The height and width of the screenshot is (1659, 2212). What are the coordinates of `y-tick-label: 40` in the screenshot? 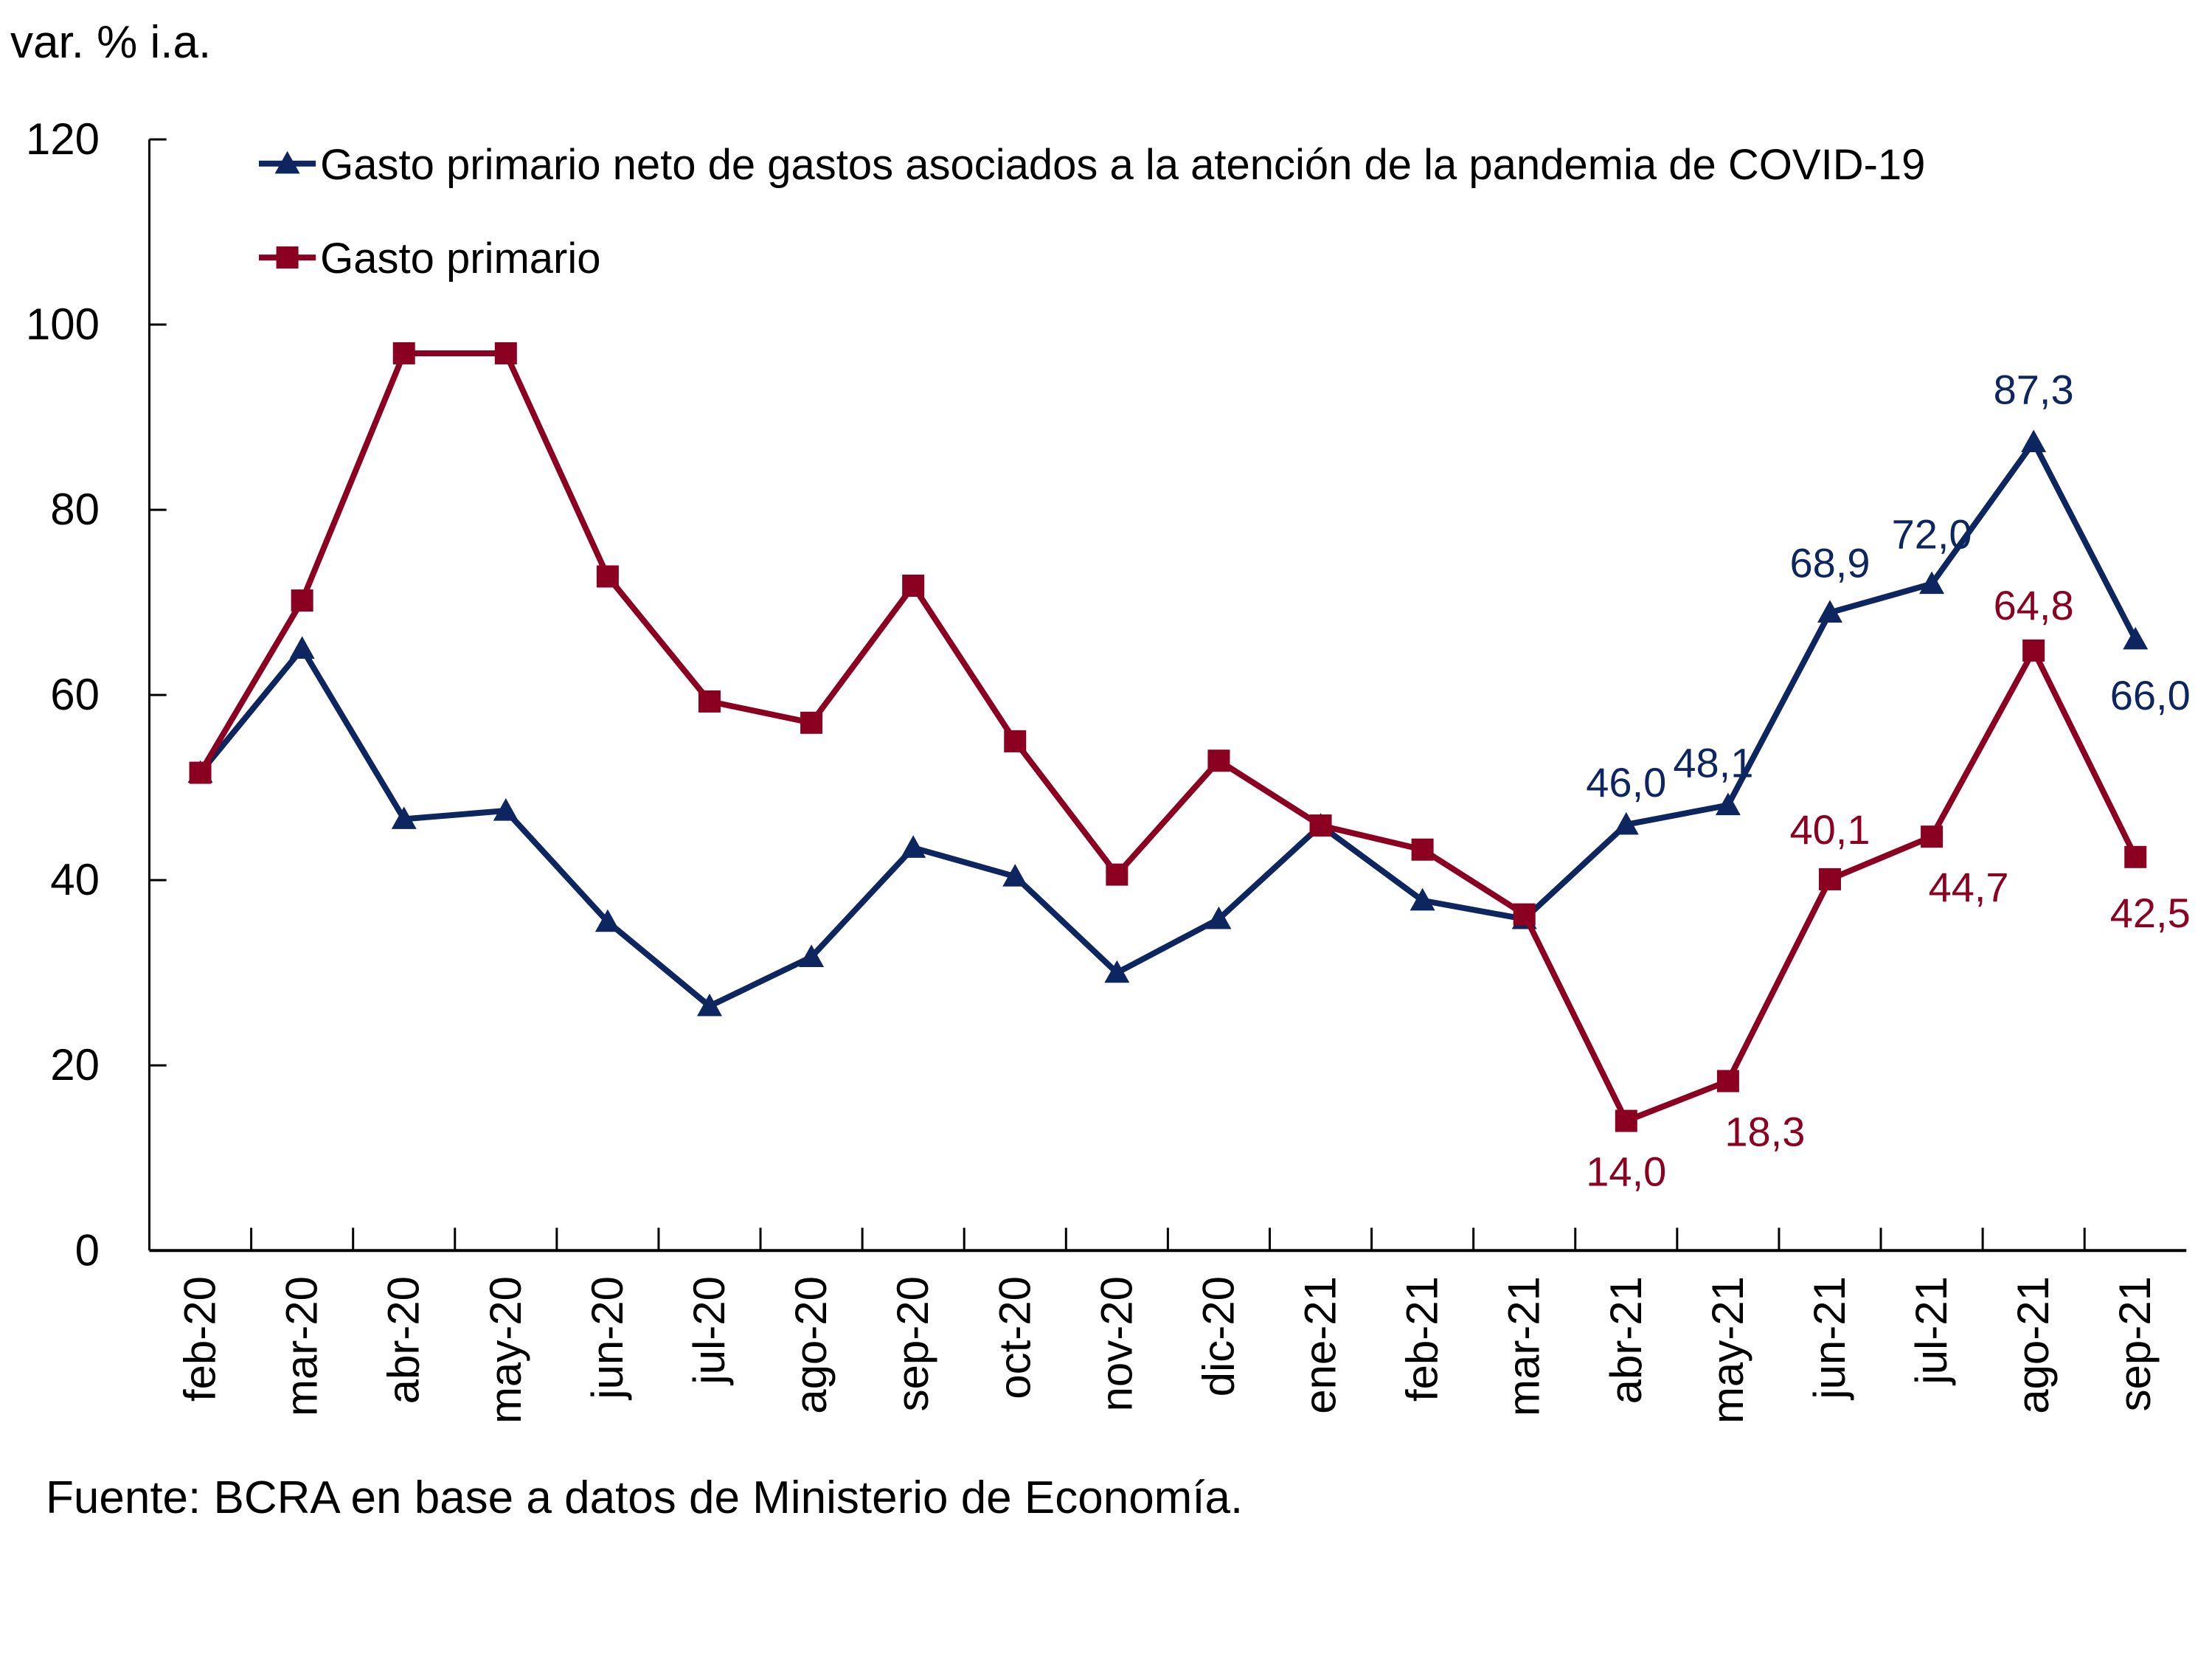 It's located at (75, 879).